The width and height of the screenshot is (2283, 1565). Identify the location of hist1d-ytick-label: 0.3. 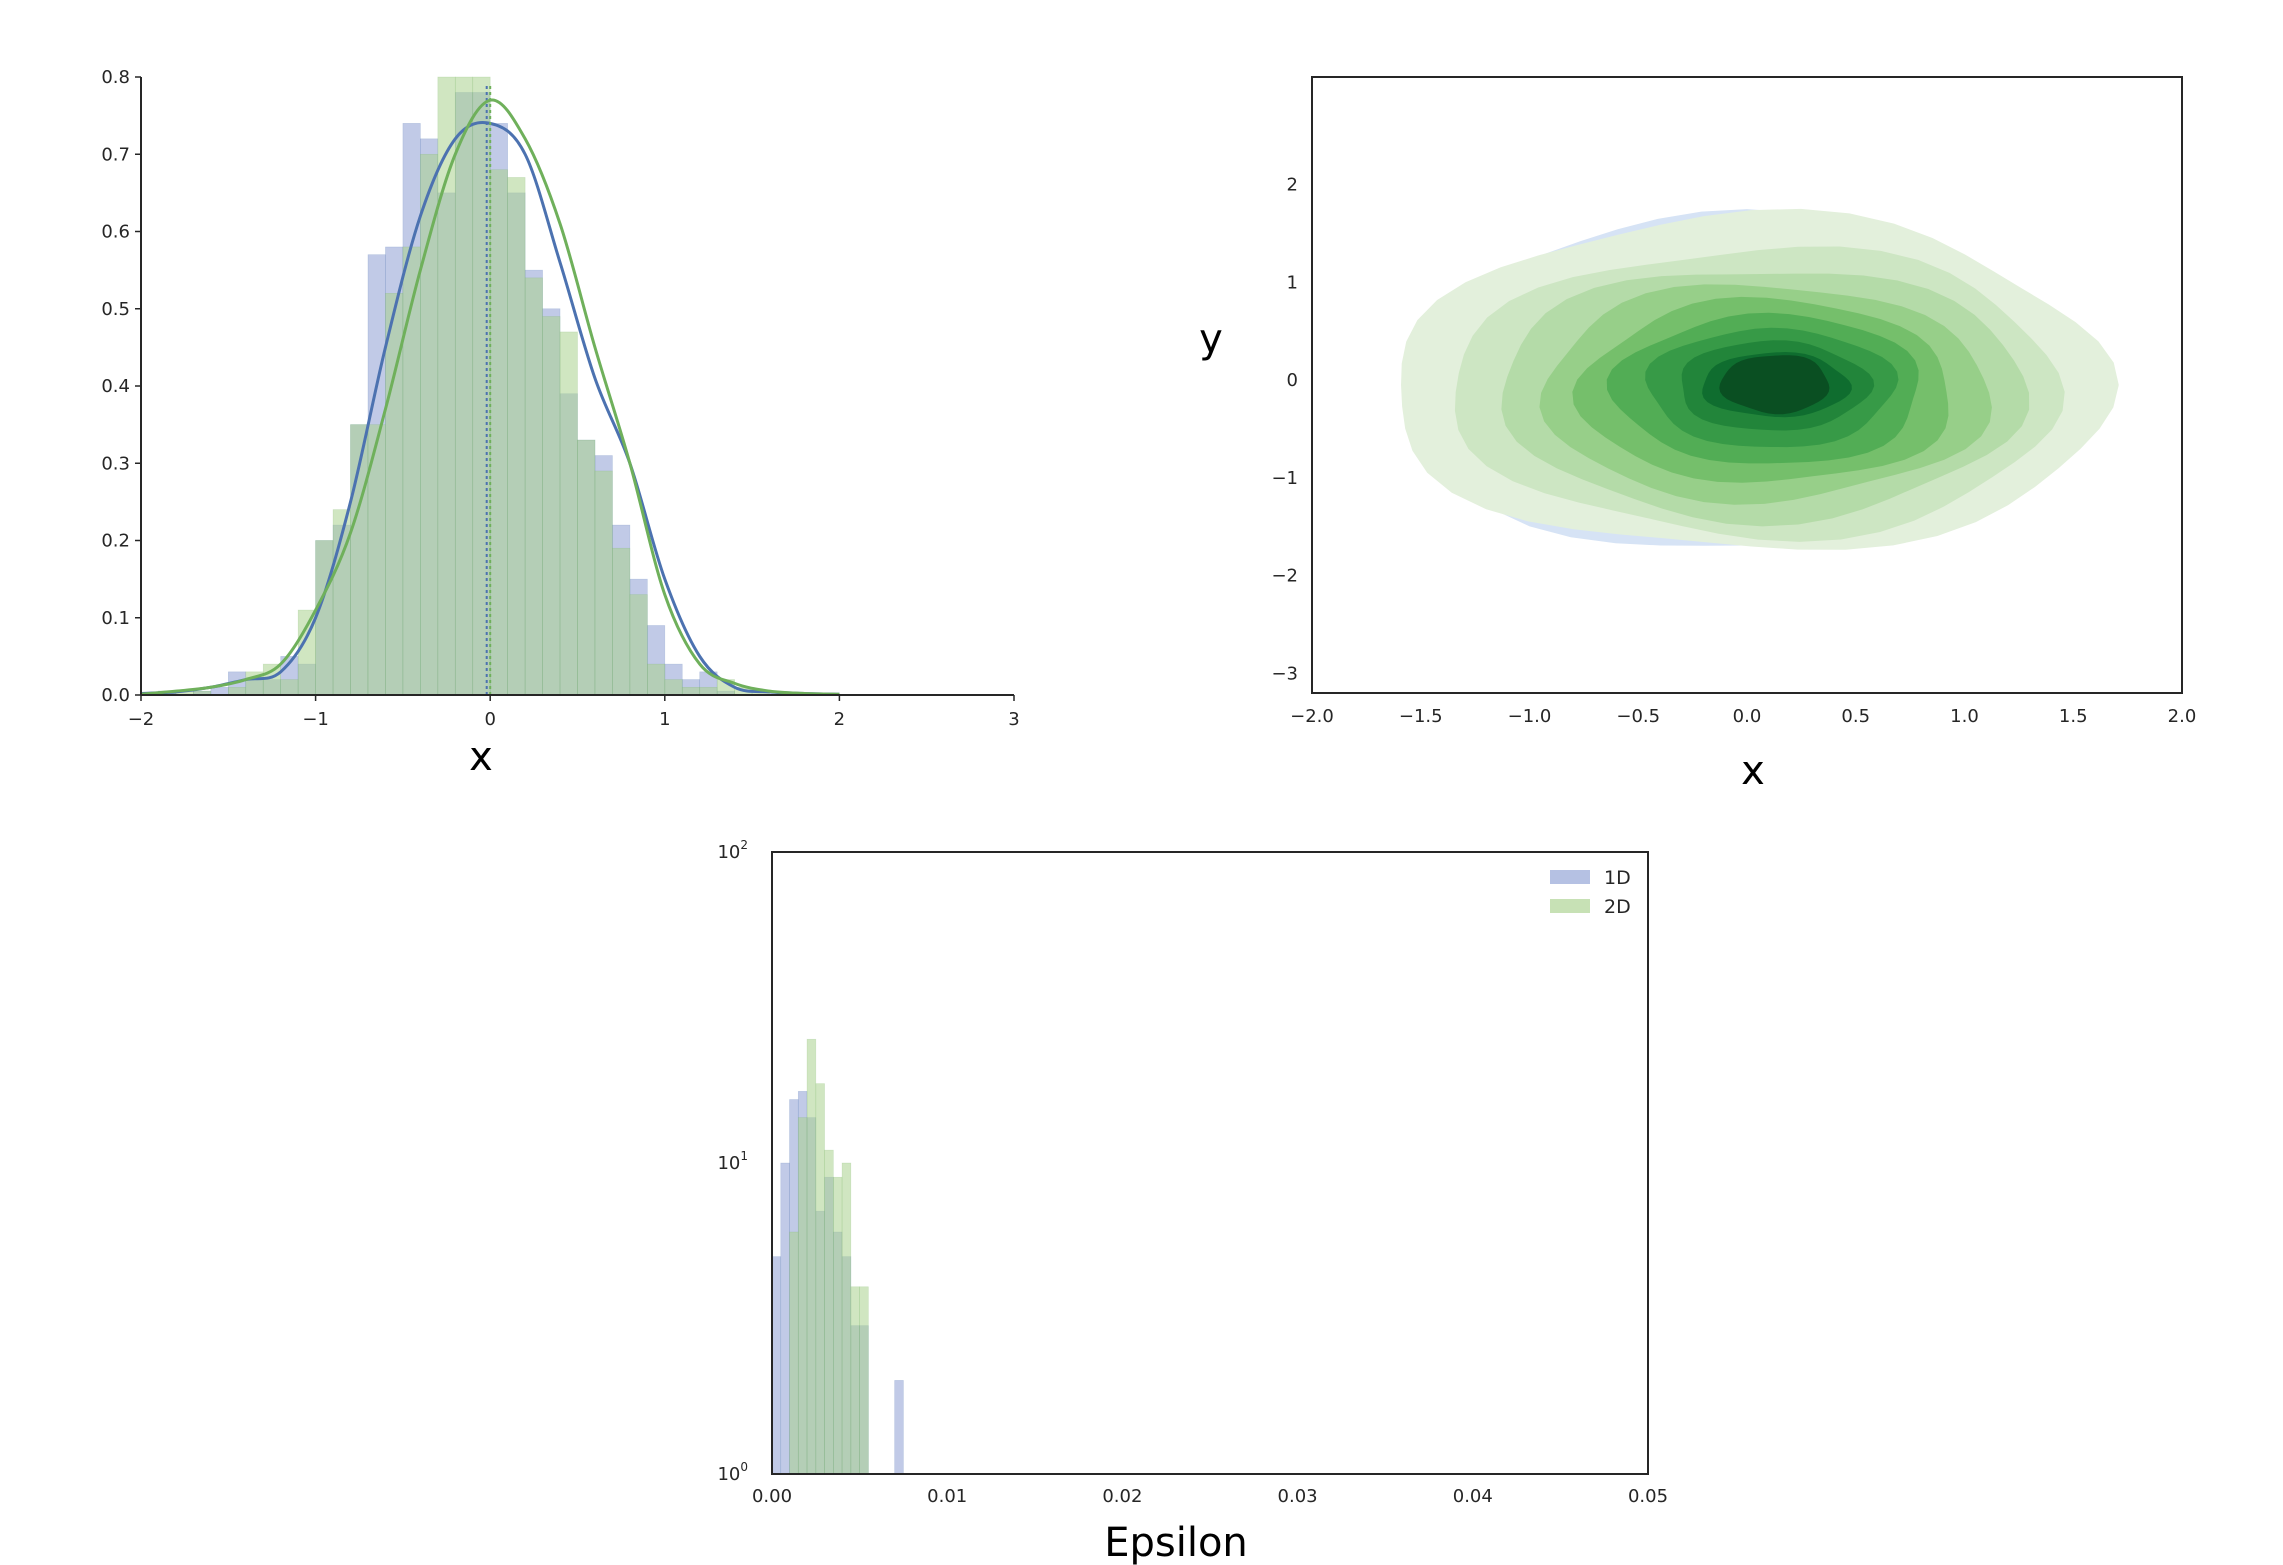
(115, 463).